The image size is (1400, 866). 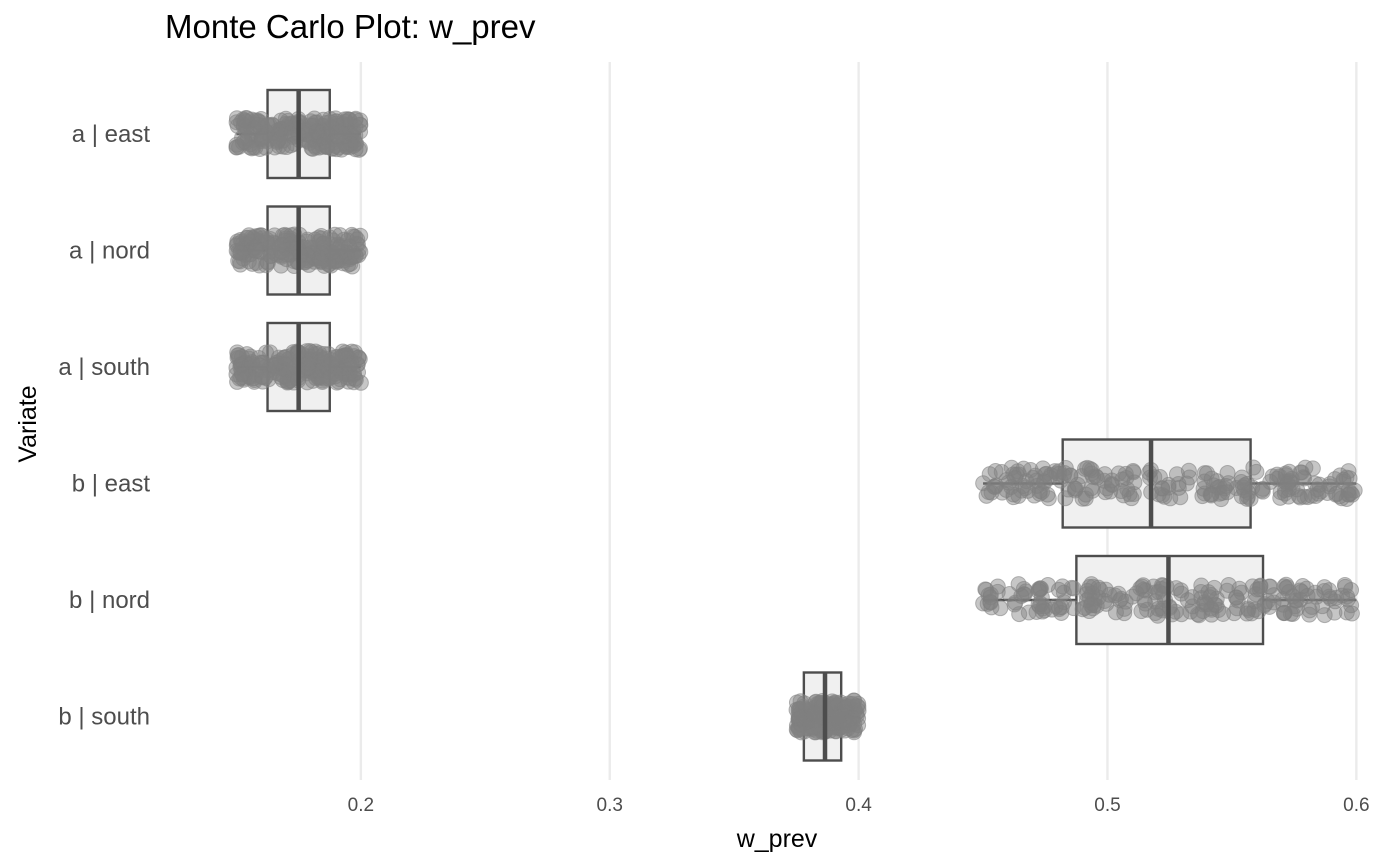 What do you see at coordinates (1356, 805) in the screenshot?
I see `x-tick-label: 0.6` at bounding box center [1356, 805].